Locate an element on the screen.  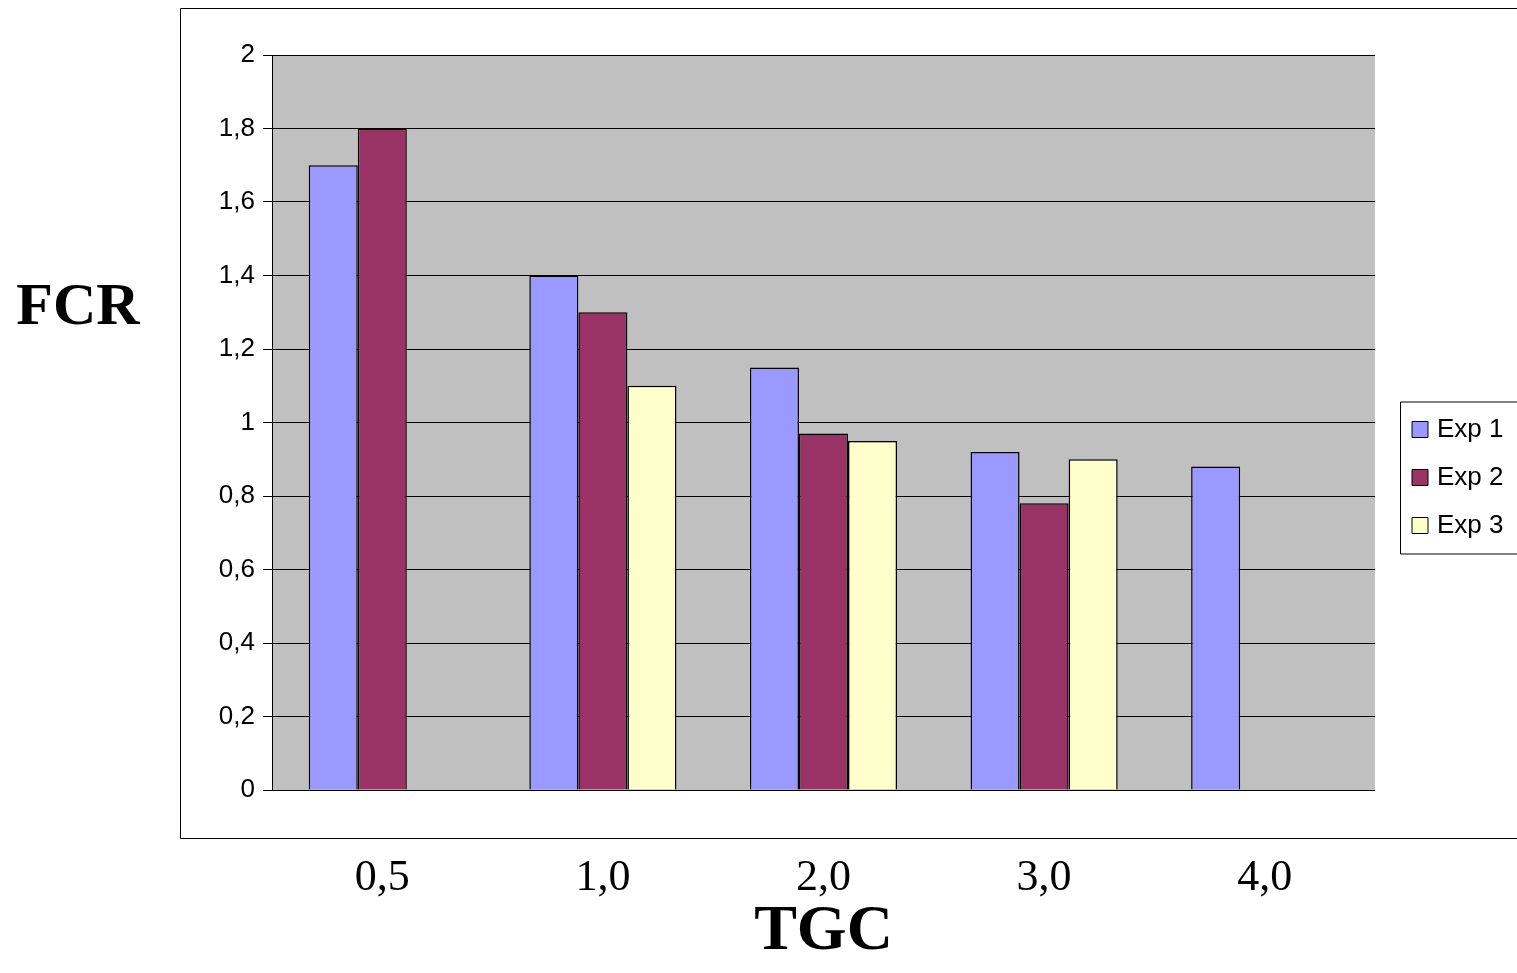
x-tick-label: 4,0 is located at coordinates (1265, 875).